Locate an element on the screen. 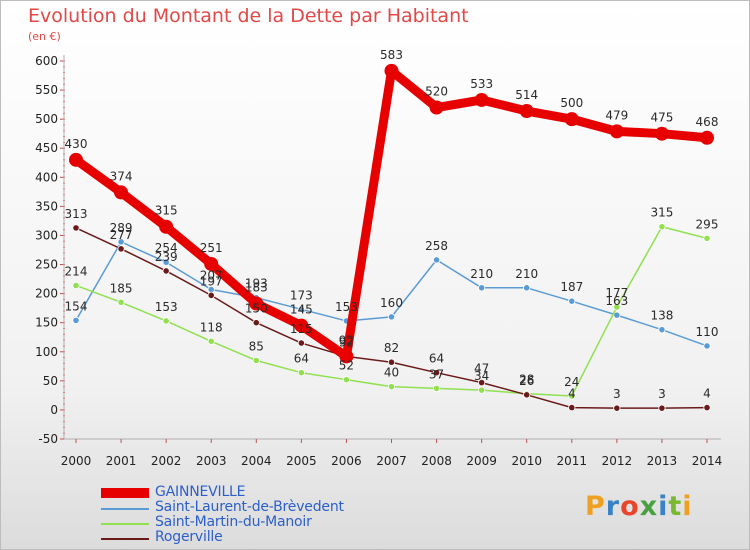  legend-swatch-saint-martin is located at coordinates (125, 524).